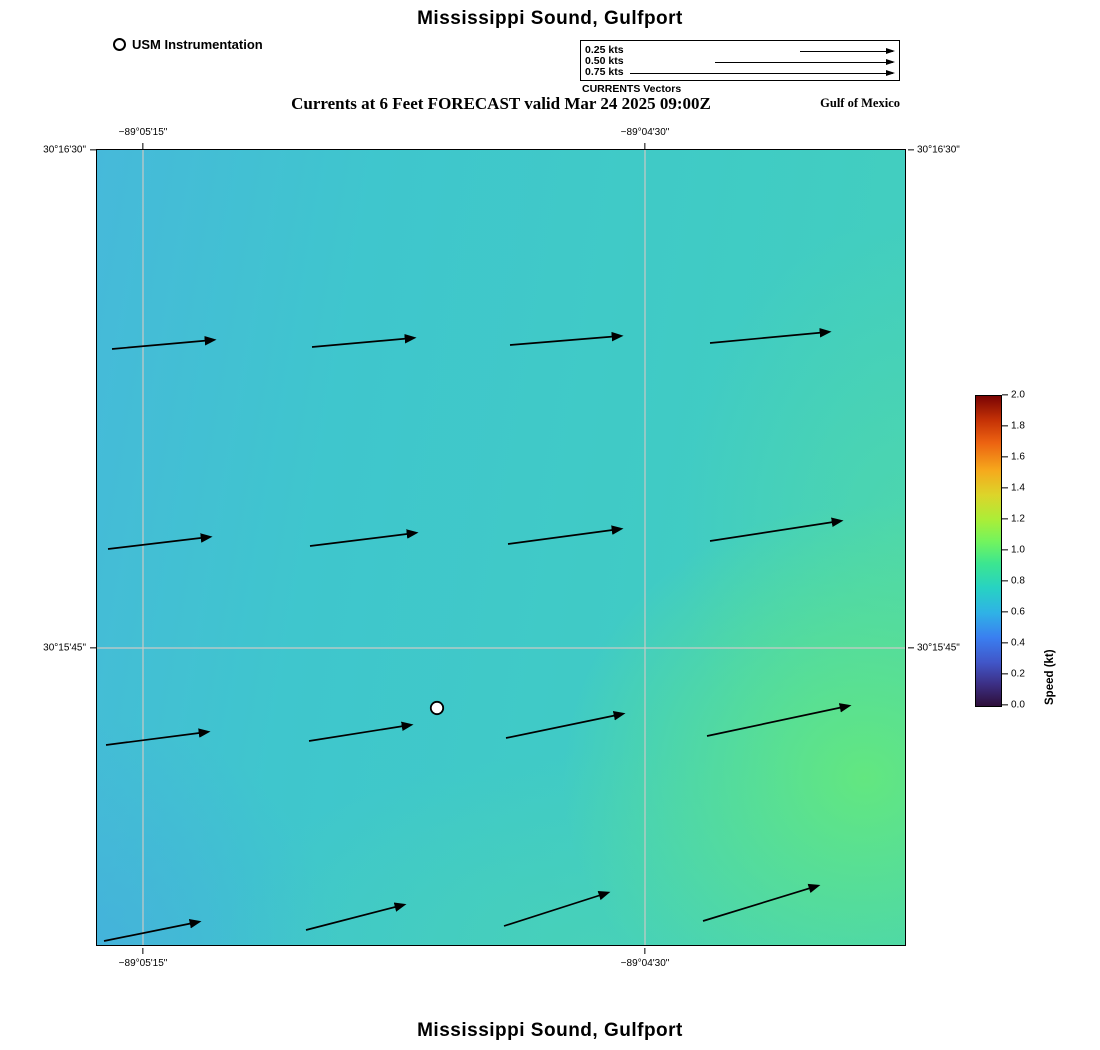  What do you see at coordinates (740, 50) in the screenshot?
I see `vector-scale-row: 0.25 kts` at bounding box center [740, 50].